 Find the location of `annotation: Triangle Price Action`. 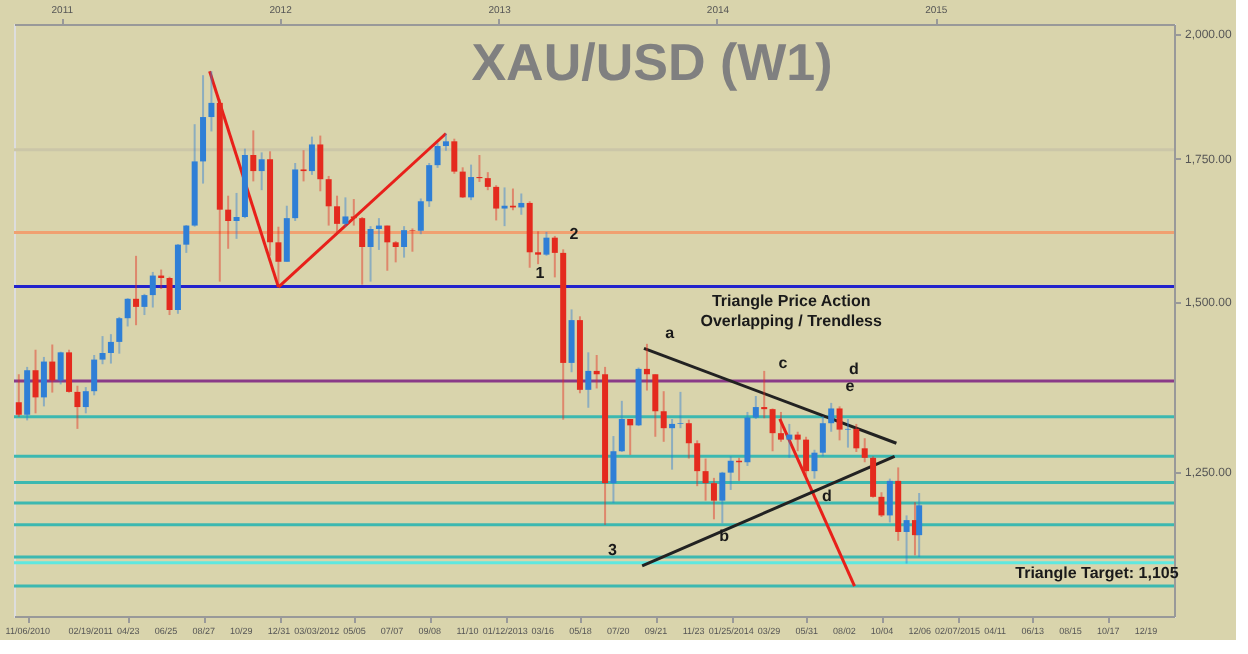

annotation: Triangle Price Action is located at coordinates (791, 301).